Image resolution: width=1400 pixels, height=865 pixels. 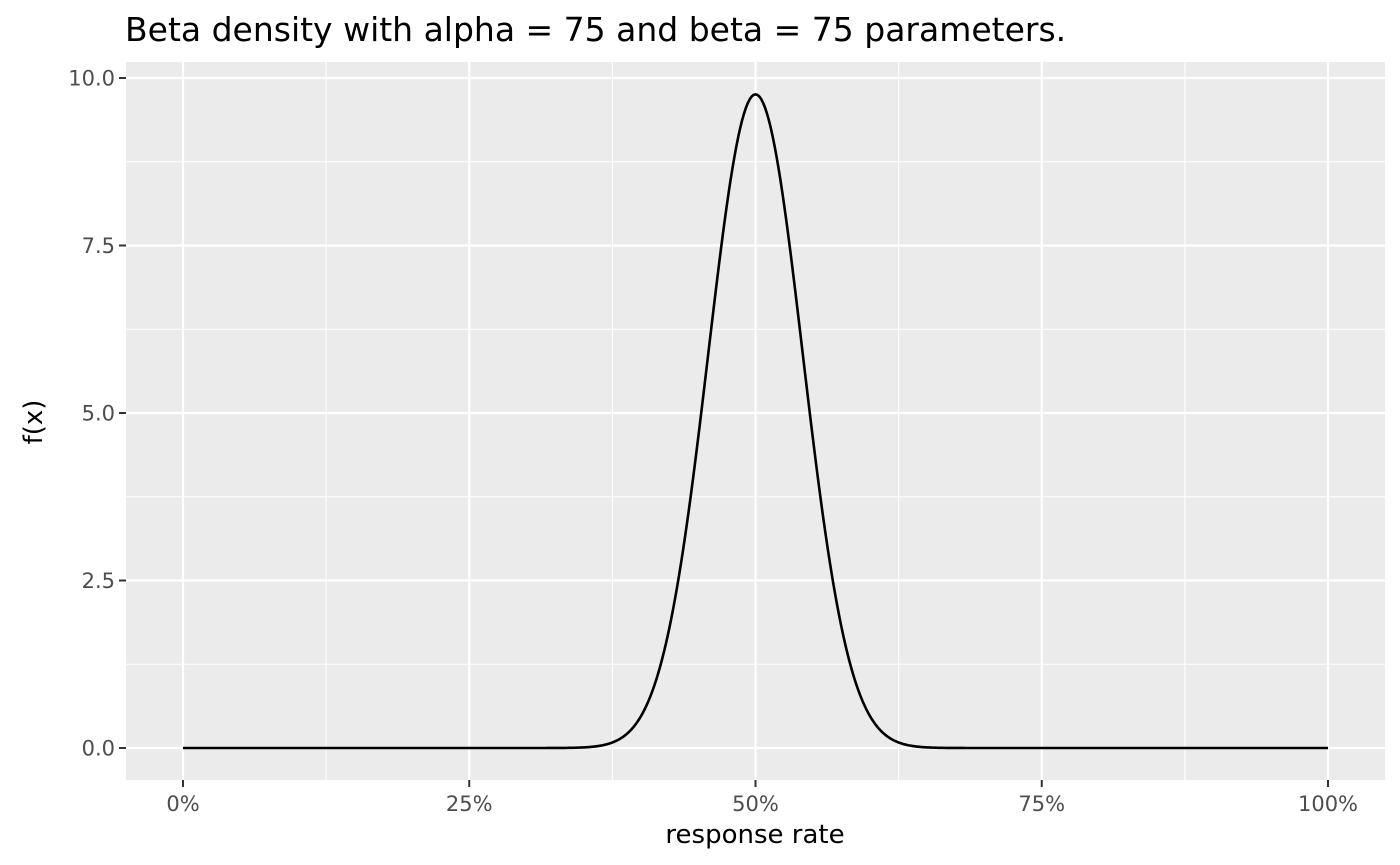 What do you see at coordinates (1041, 804) in the screenshot?
I see `x-tick-label: 75%` at bounding box center [1041, 804].